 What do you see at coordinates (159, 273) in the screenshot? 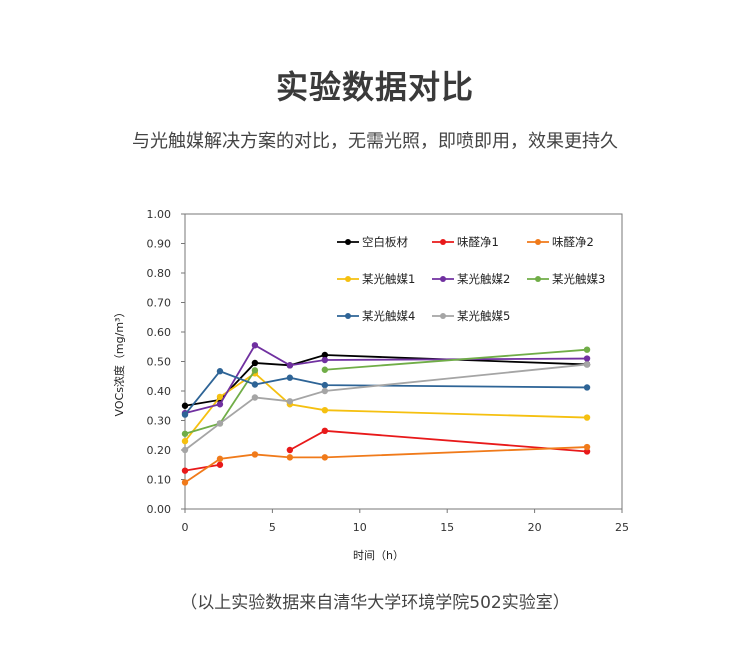
I see `y-tick-label: 0.80` at bounding box center [159, 273].